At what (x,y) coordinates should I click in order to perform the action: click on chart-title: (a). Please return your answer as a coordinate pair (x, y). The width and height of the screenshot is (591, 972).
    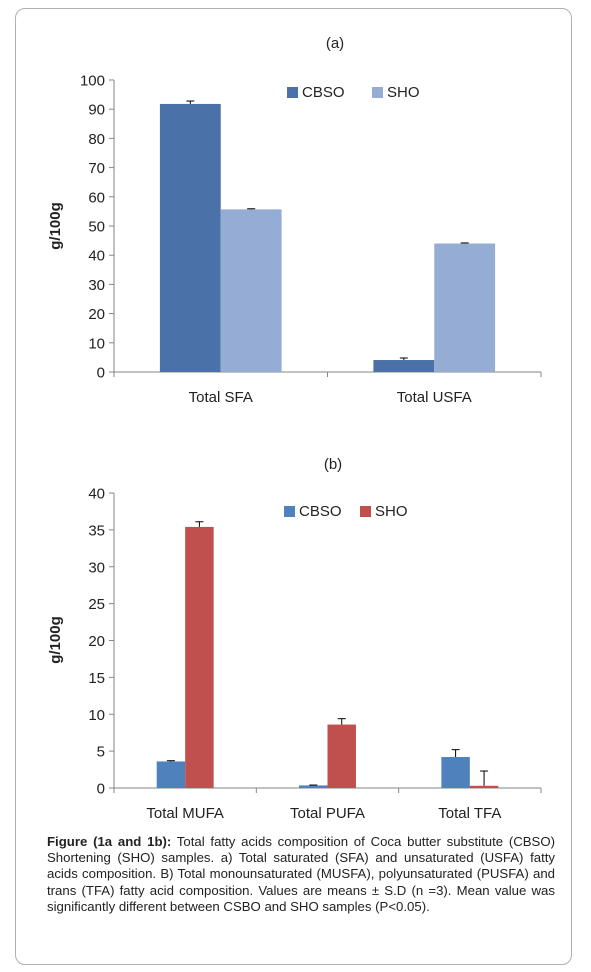
    Looking at the image, I should click on (335, 43).